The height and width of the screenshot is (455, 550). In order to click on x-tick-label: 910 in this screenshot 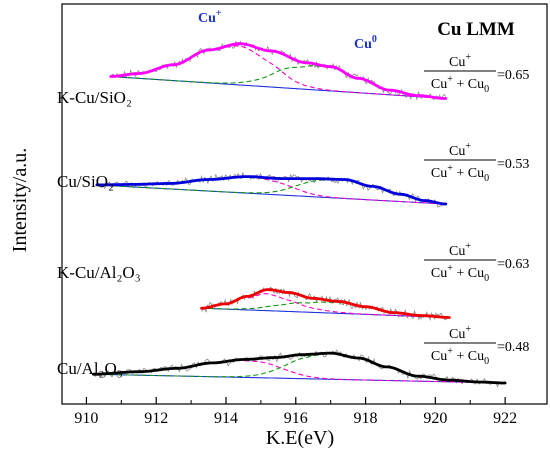, I will do `click(86, 418)`.